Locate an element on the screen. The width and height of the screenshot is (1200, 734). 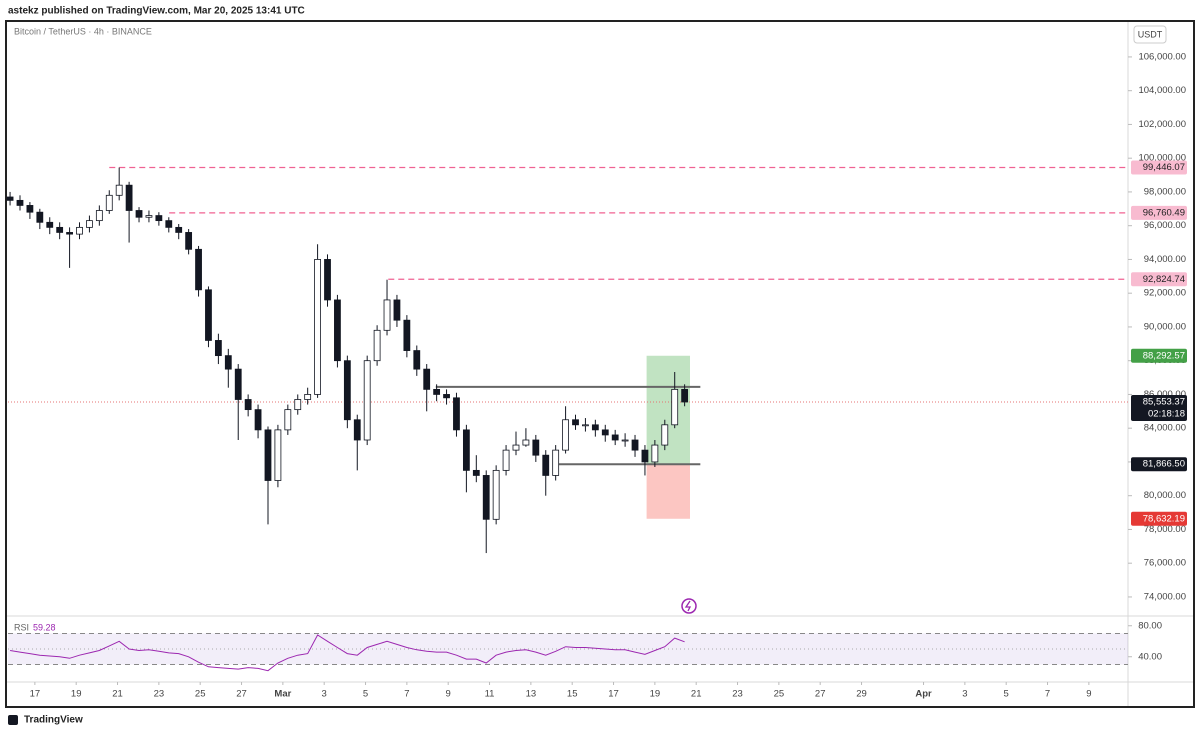
x-tick-label: 25 is located at coordinates (779, 694).